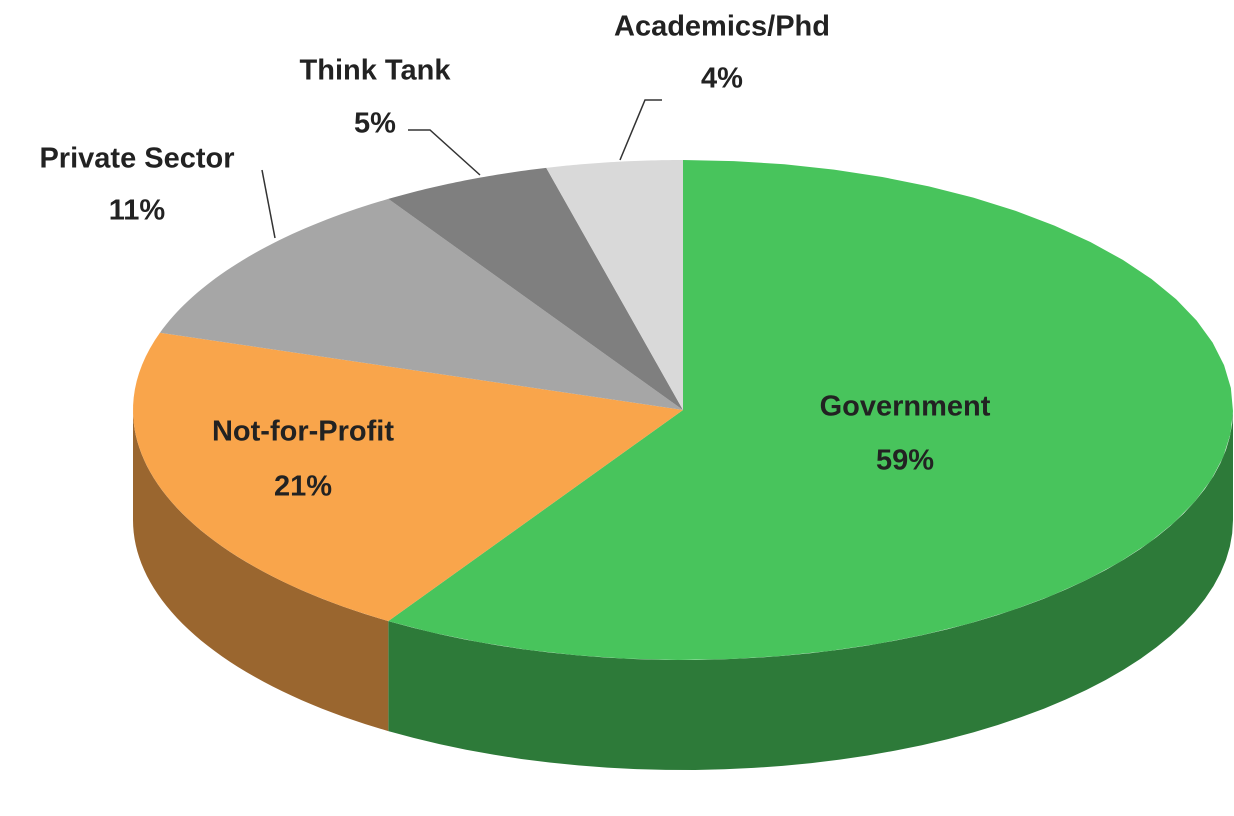 The image size is (1234, 816). Describe the element at coordinates (136, 159) in the screenshot. I see `category-label: Private Sector` at that location.